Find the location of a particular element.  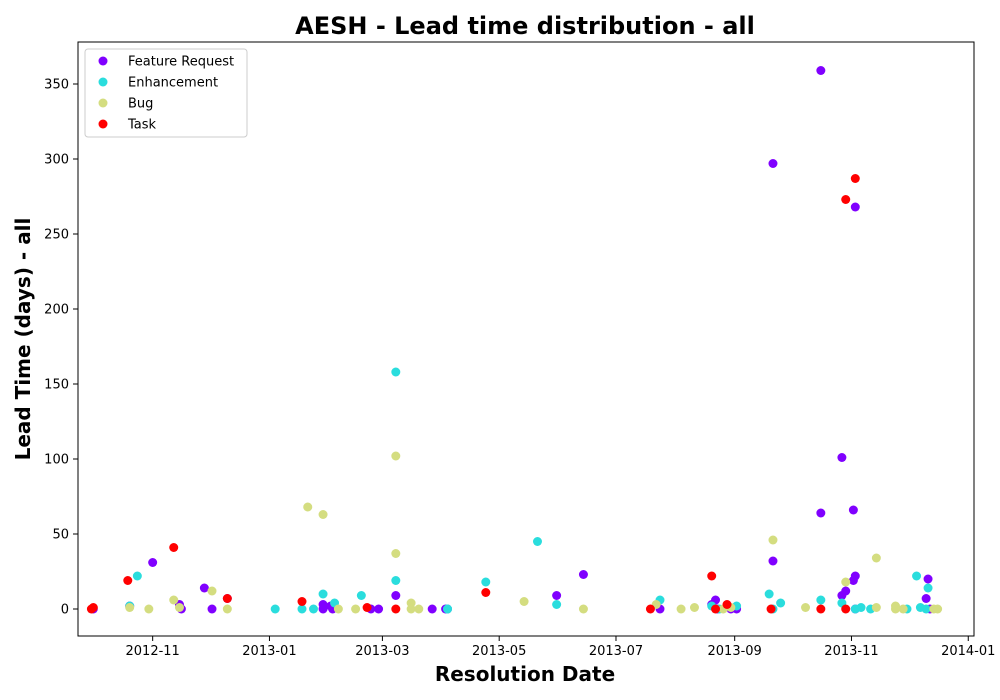

y-tick-label: 150 is located at coordinates (56, 385).